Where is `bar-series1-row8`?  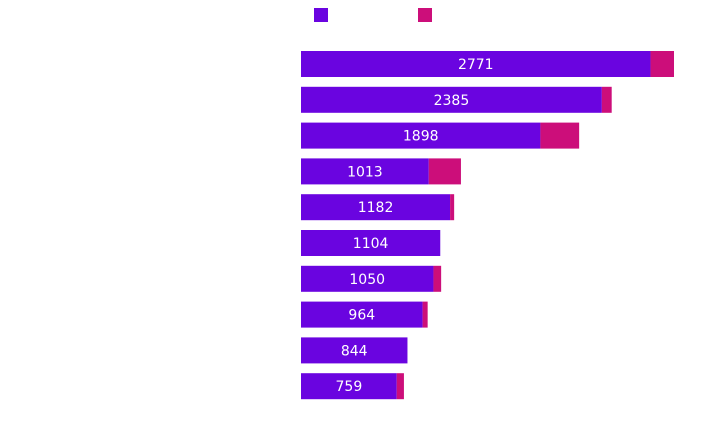 bar-series1-row8 is located at coordinates (362, 314).